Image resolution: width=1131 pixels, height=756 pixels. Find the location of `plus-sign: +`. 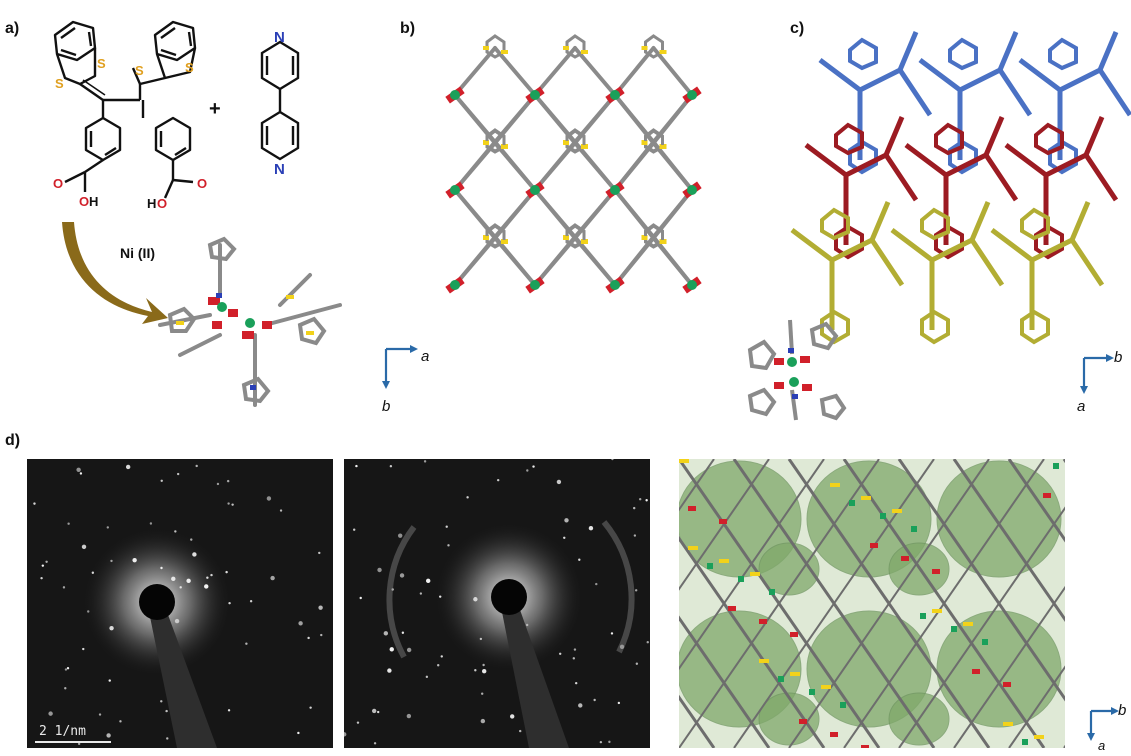

plus-sign: + is located at coordinates (215, 109).